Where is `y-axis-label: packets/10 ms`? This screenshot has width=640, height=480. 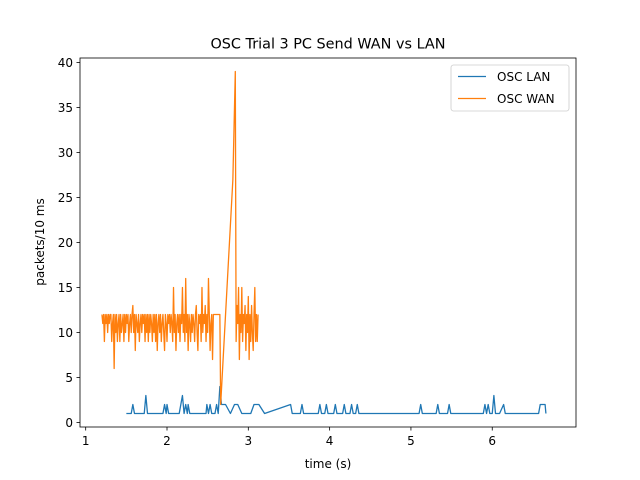 y-axis-label: packets/10 ms is located at coordinates (40, 242).